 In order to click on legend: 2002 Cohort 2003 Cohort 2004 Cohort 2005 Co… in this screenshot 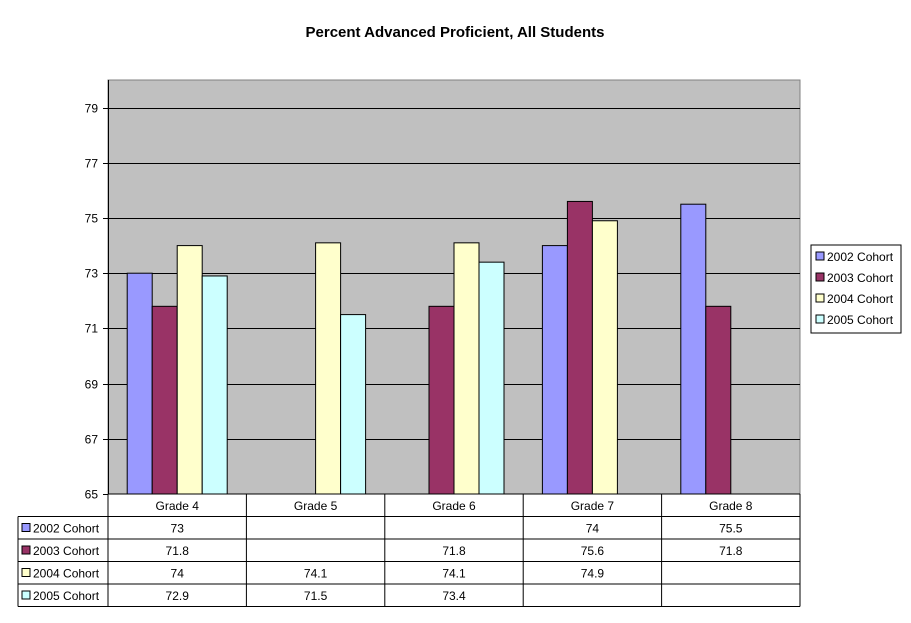, I will do `click(856, 289)`.